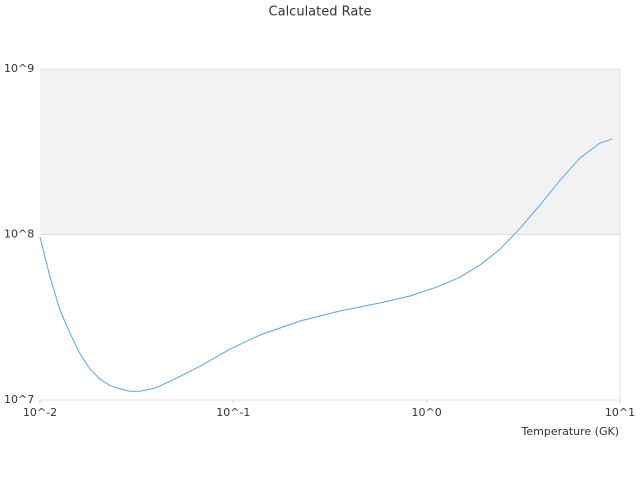  I want to click on x-tick-label: 10^0, so click(427, 412).